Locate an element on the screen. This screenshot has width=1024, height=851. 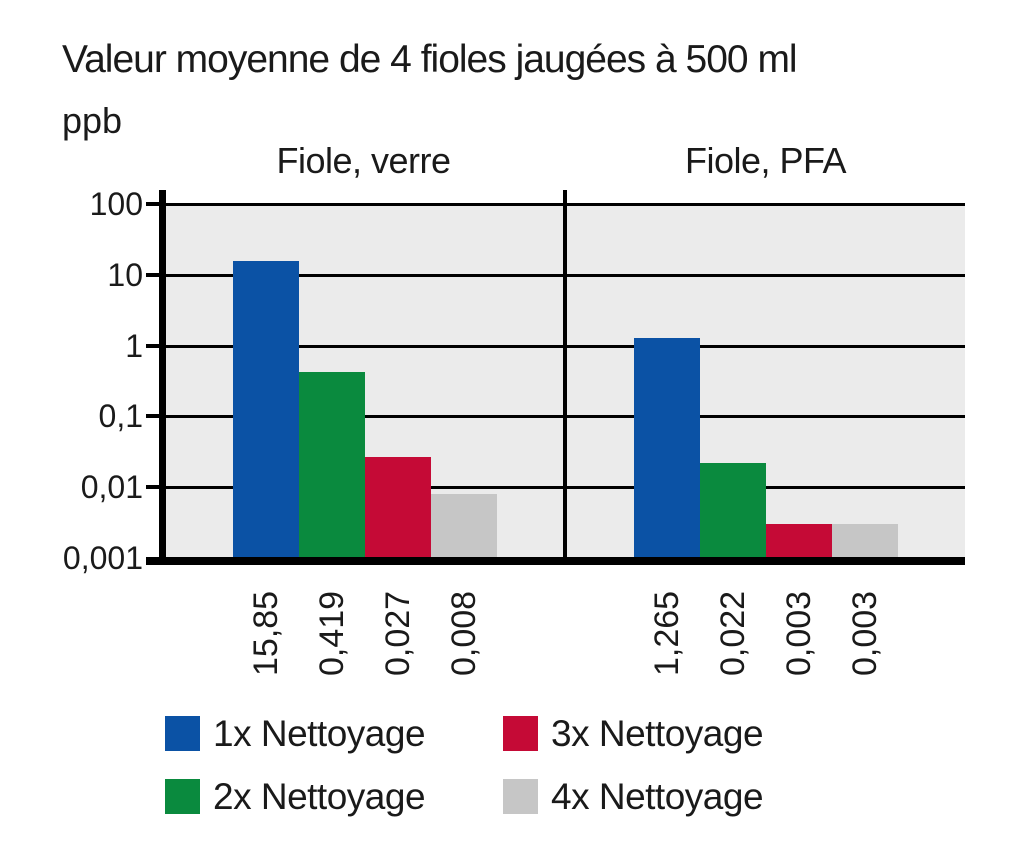
legend-item: 3x Nettoyage is located at coordinates (633, 733).